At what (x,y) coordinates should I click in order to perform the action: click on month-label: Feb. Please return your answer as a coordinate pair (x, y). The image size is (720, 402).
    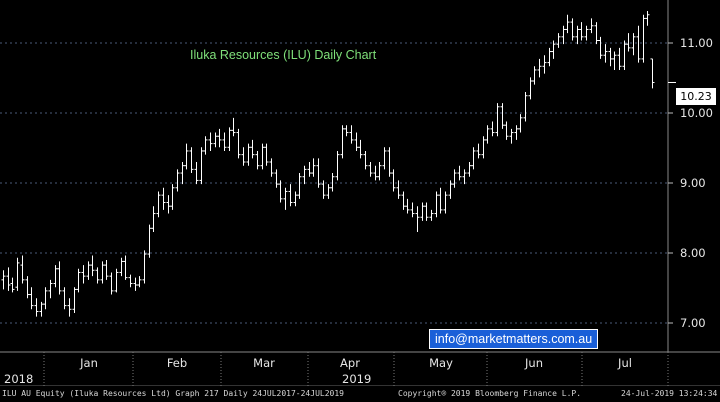
    Looking at the image, I should click on (177, 363).